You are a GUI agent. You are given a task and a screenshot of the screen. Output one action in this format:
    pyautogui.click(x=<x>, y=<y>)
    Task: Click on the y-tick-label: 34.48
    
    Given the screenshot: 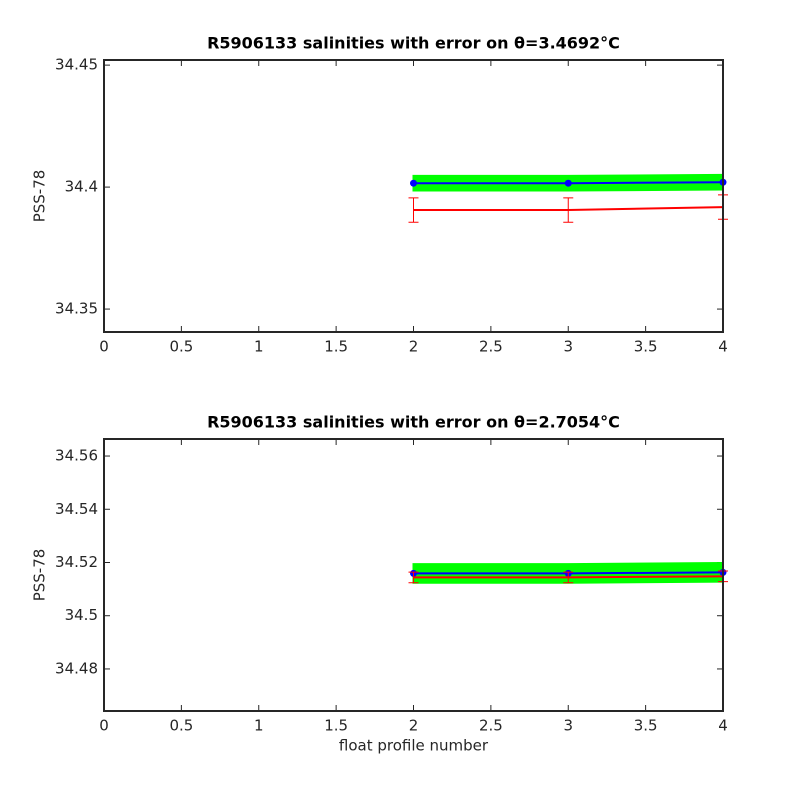 What is the action you would take?
    pyautogui.click(x=76, y=668)
    